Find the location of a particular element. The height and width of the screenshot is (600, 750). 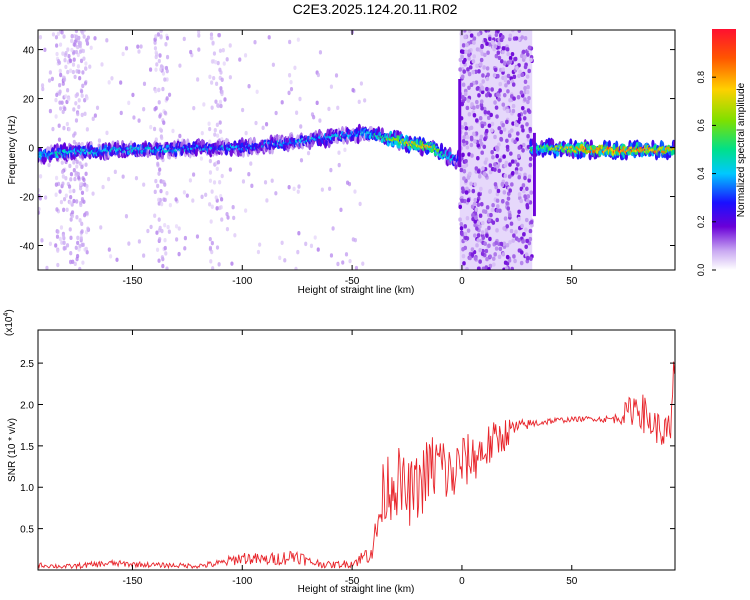

colorbar-ticks: 0.0 0.2 0.4 0.6 0.8 is located at coordinates (706, 173).